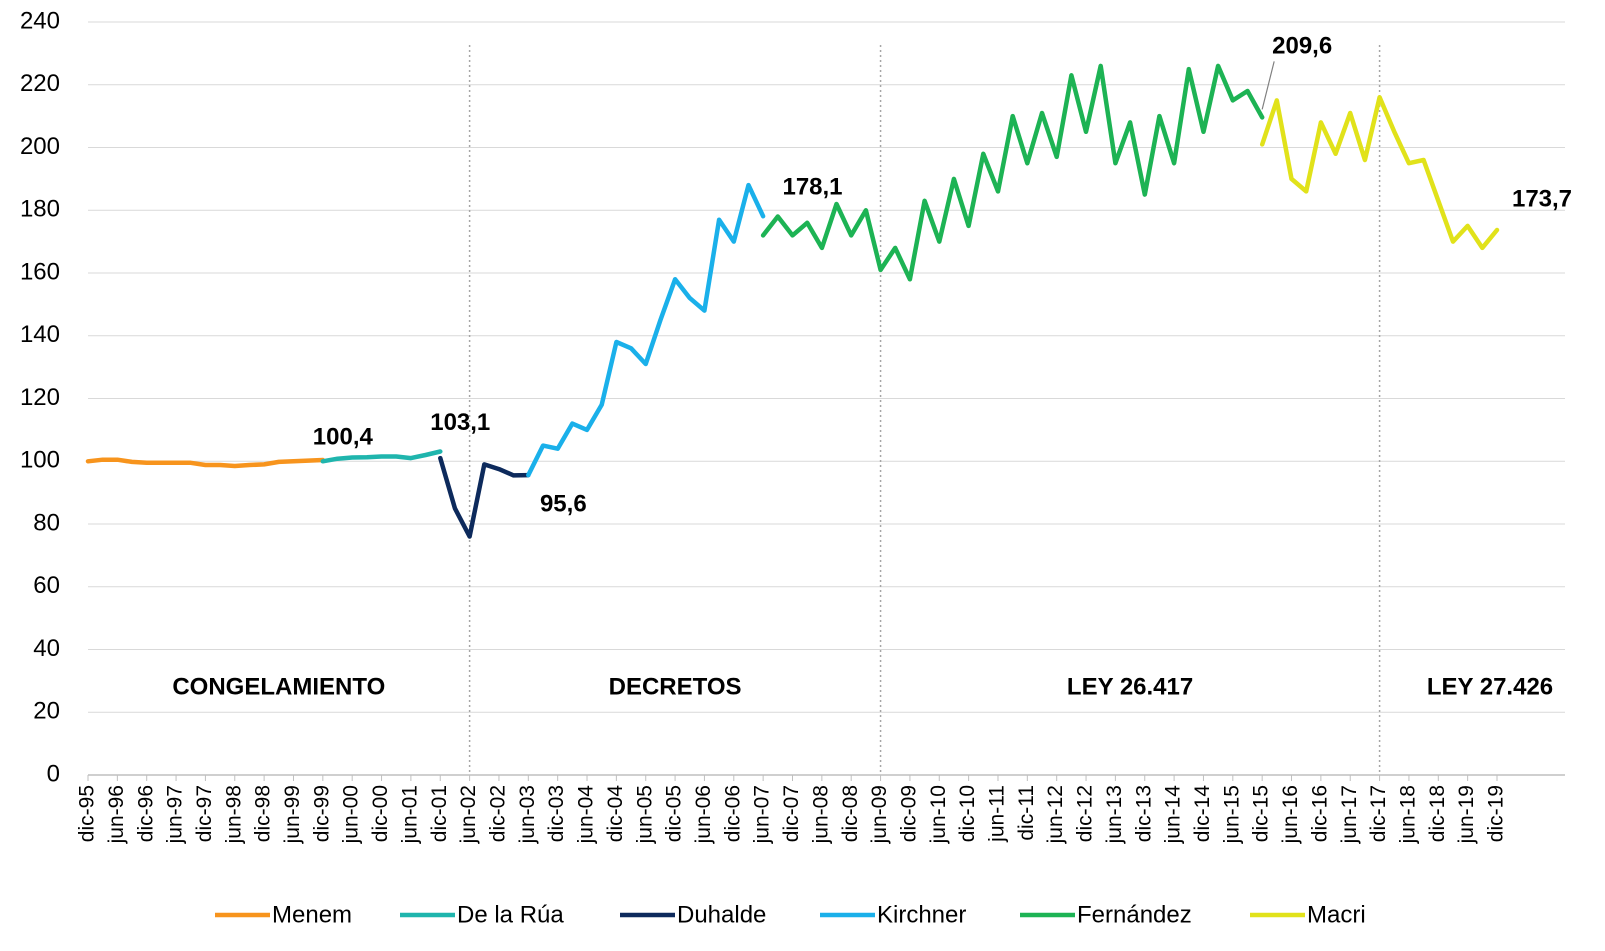 The image size is (1605, 951). What do you see at coordinates (1026, 813) in the screenshot?
I see `x-tick-label: dic-11` at bounding box center [1026, 813].